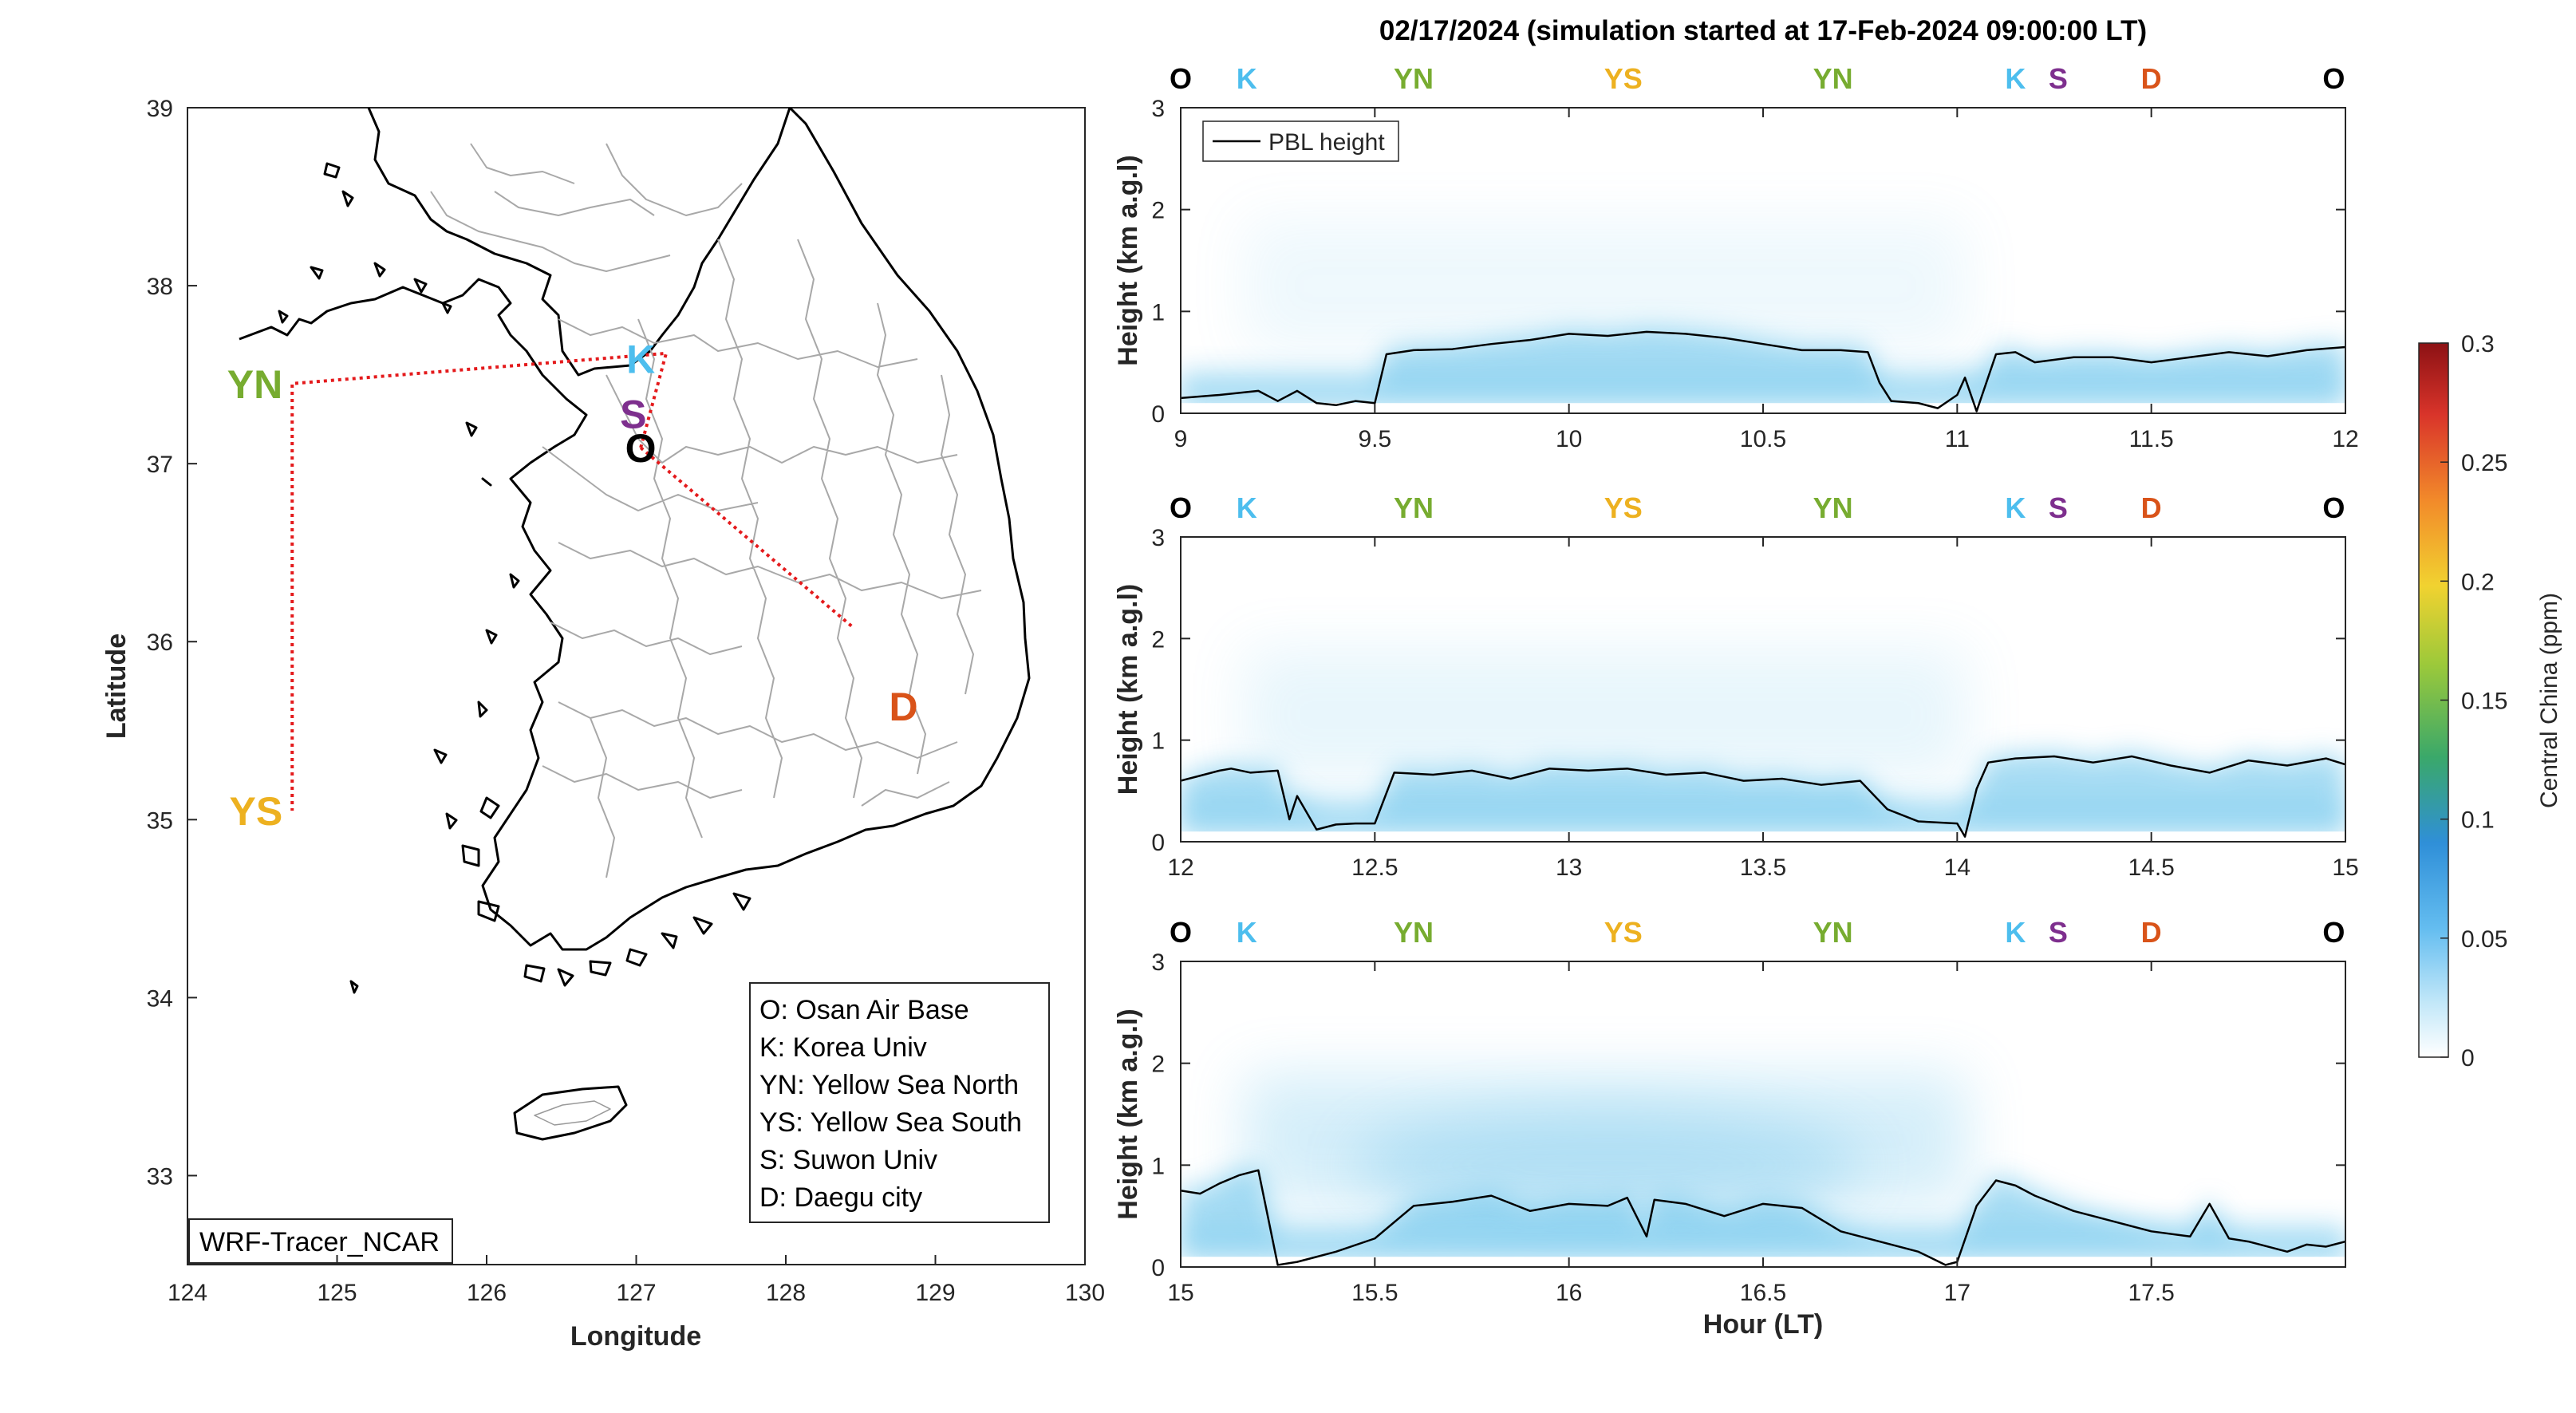 The image size is (2576, 1413). Describe the element at coordinates (2151, 868) in the screenshot. I see `panel-xtick-label: 14.5` at that location.